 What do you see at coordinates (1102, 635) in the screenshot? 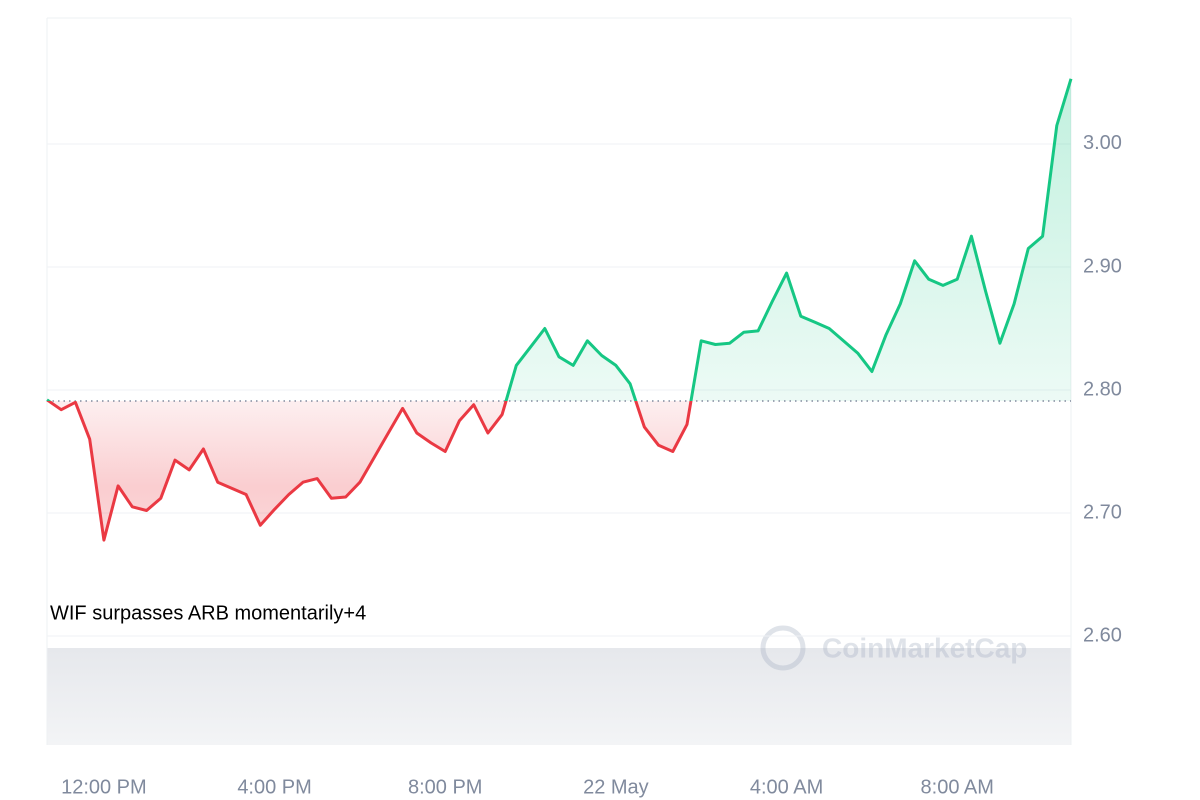
I see `y-tick-label: 2.60` at bounding box center [1102, 635].